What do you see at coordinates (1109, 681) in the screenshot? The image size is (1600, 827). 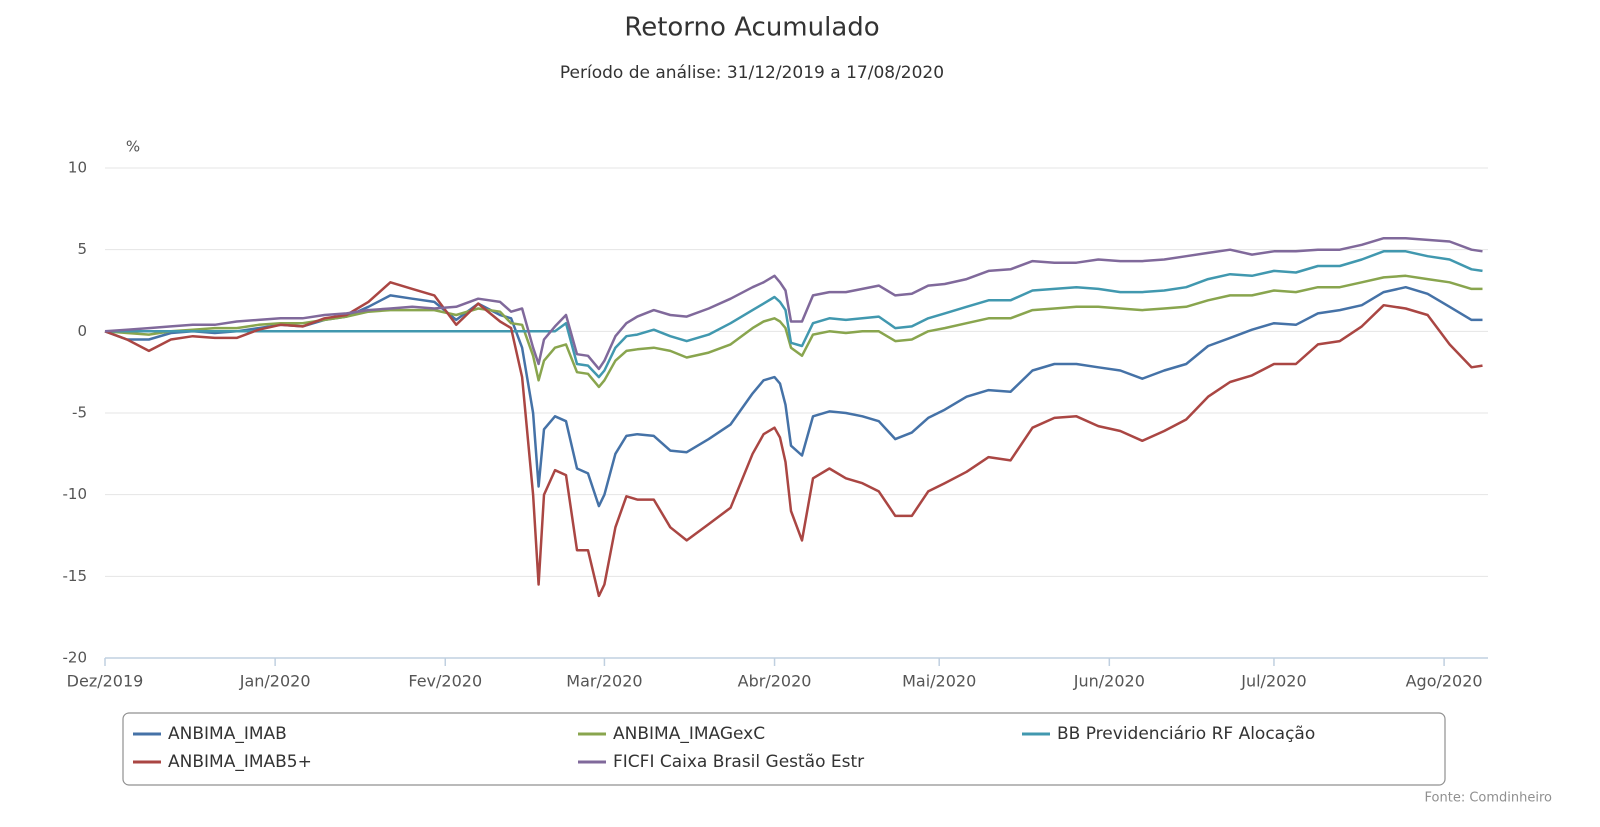 I see `x-tick-label: Jun/2020` at bounding box center [1109, 681].